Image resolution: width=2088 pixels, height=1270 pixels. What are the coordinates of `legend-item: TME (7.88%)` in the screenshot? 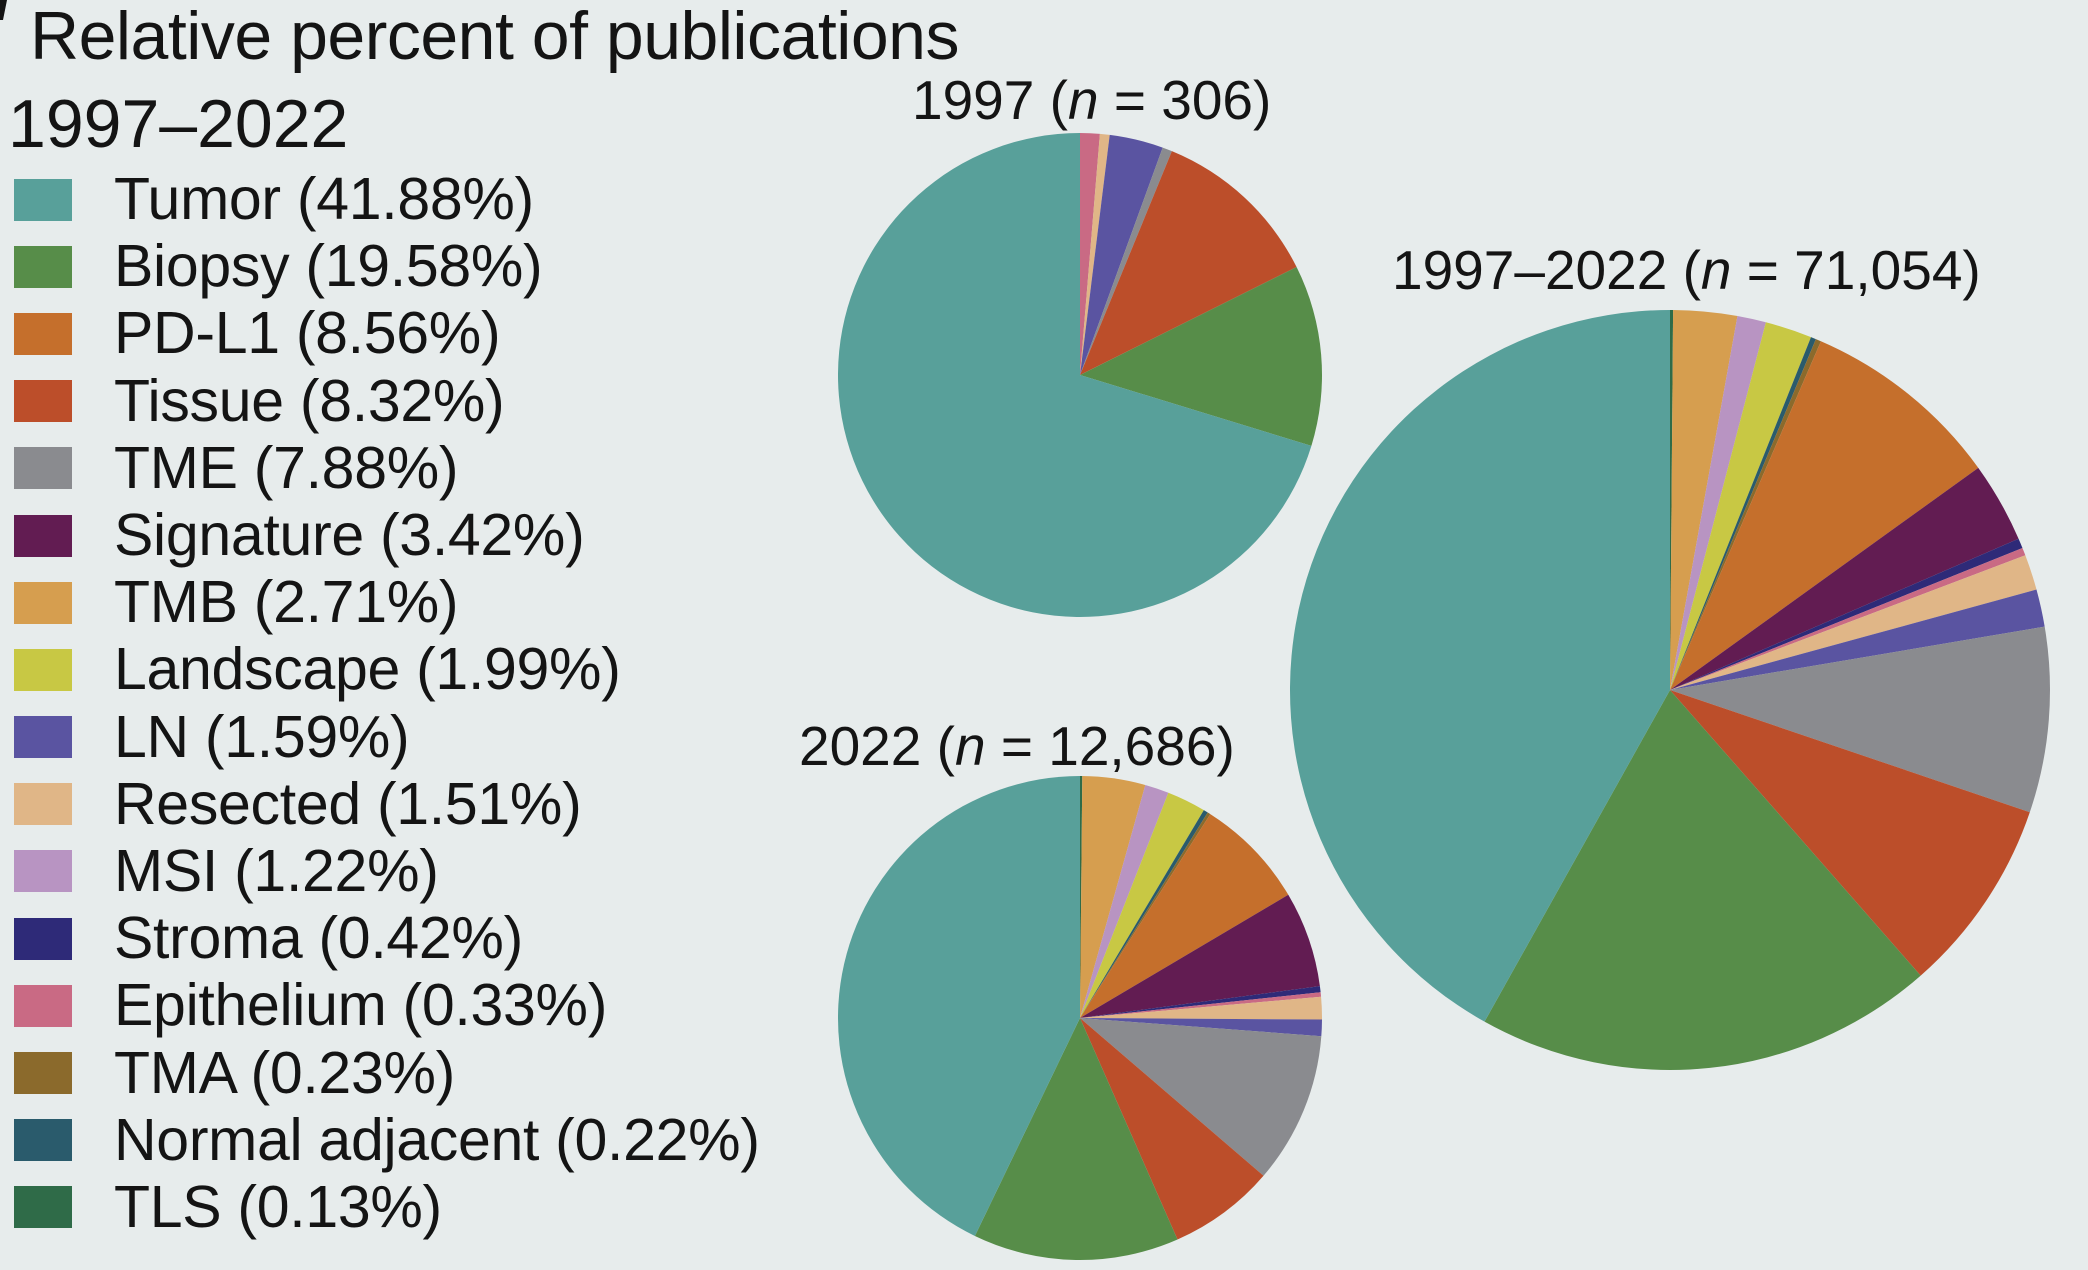 It's located at (387, 468).